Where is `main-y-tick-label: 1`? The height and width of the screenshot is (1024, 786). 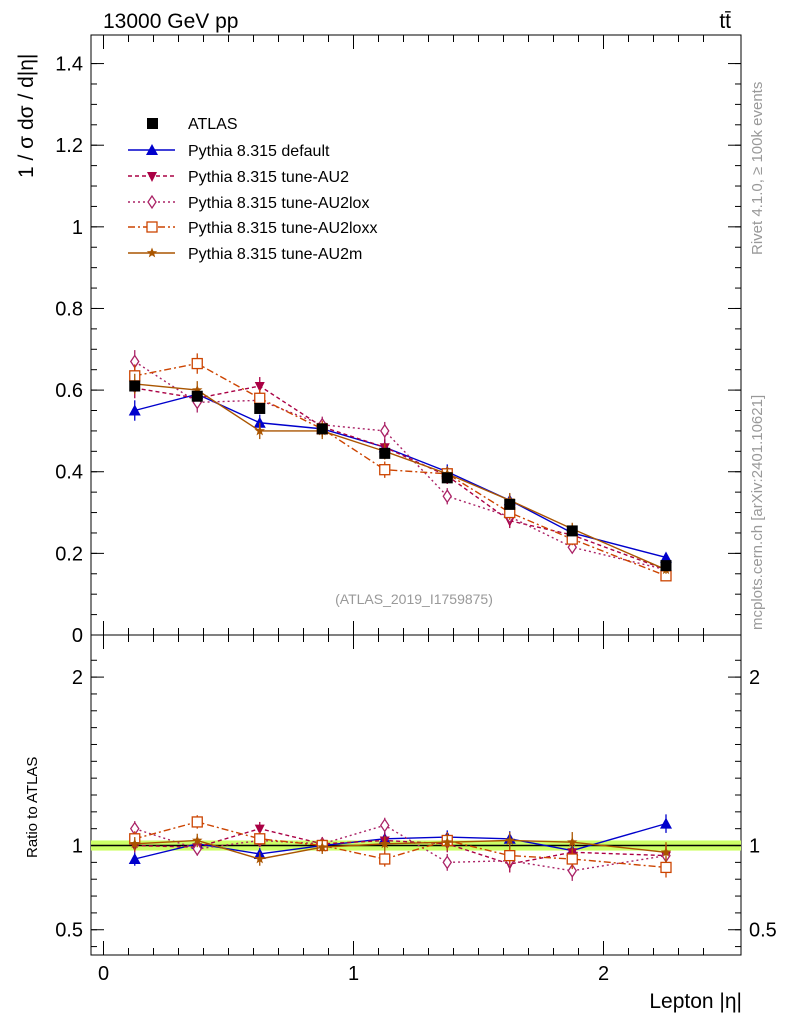
main-y-tick-label: 1 is located at coordinates (77, 228).